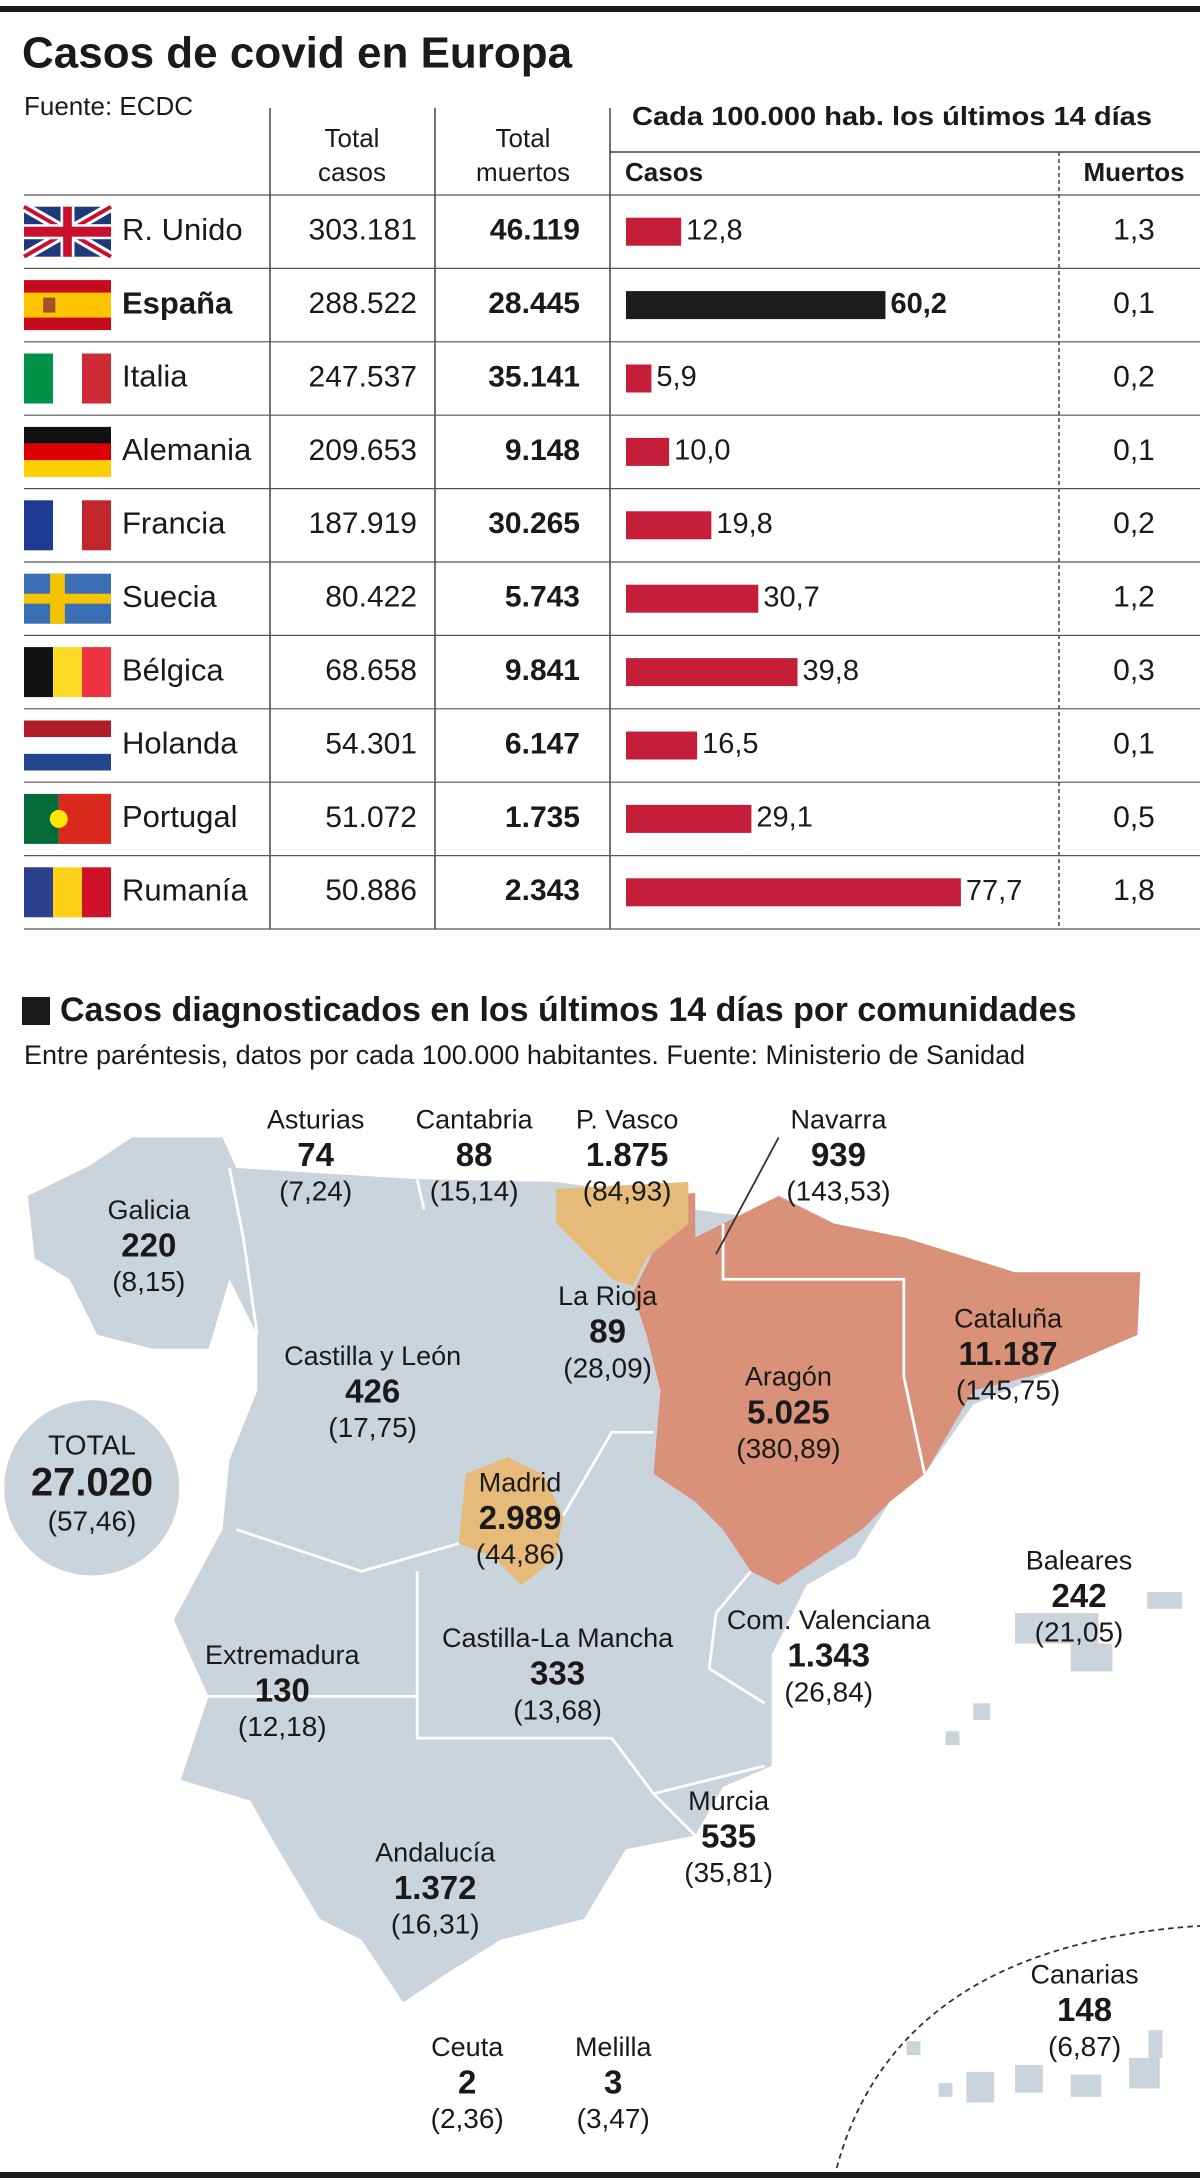 The image size is (1200, 2180). I want to click on country: Suecia, so click(170, 596).